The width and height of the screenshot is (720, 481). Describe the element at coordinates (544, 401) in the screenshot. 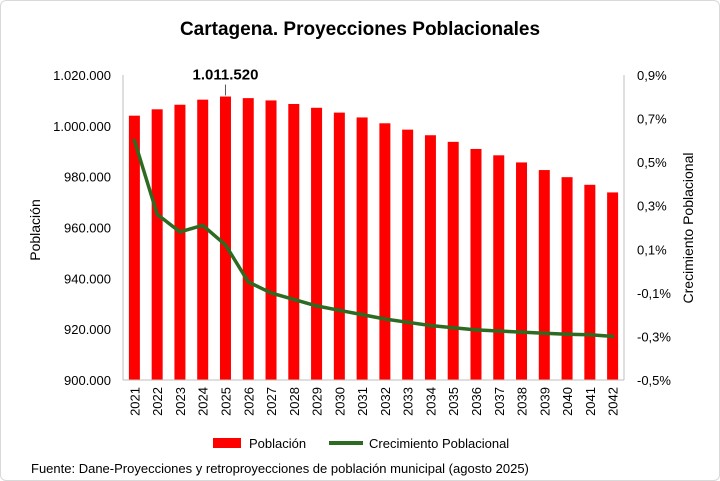

I see `x-tick-label: 2039` at that location.